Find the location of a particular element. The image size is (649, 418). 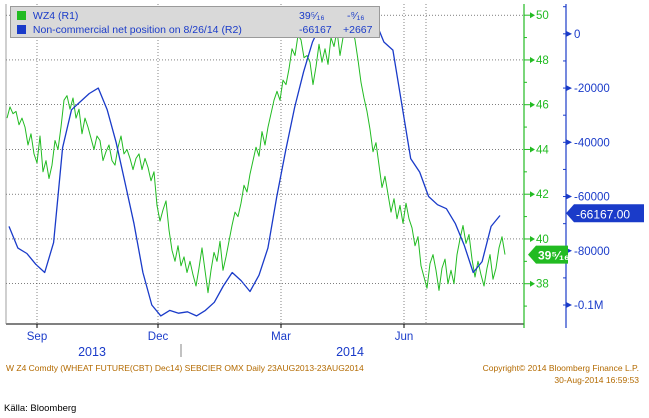

legend-change-series1: -⁹⁄₁₆ is located at coordinates (356, 16).